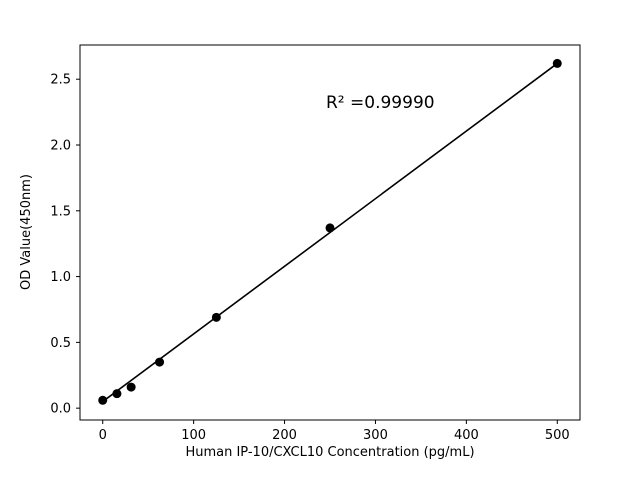  Describe the element at coordinates (60, 80) in the screenshot. I see `y-tick-label: 2.5` at that location.